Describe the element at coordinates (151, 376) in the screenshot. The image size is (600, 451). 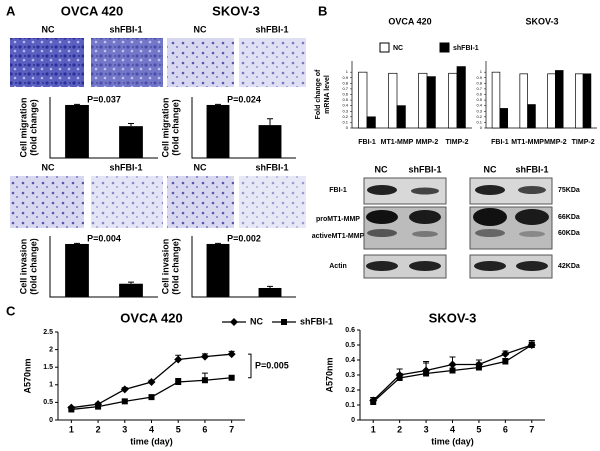
I see `axis` at that location.